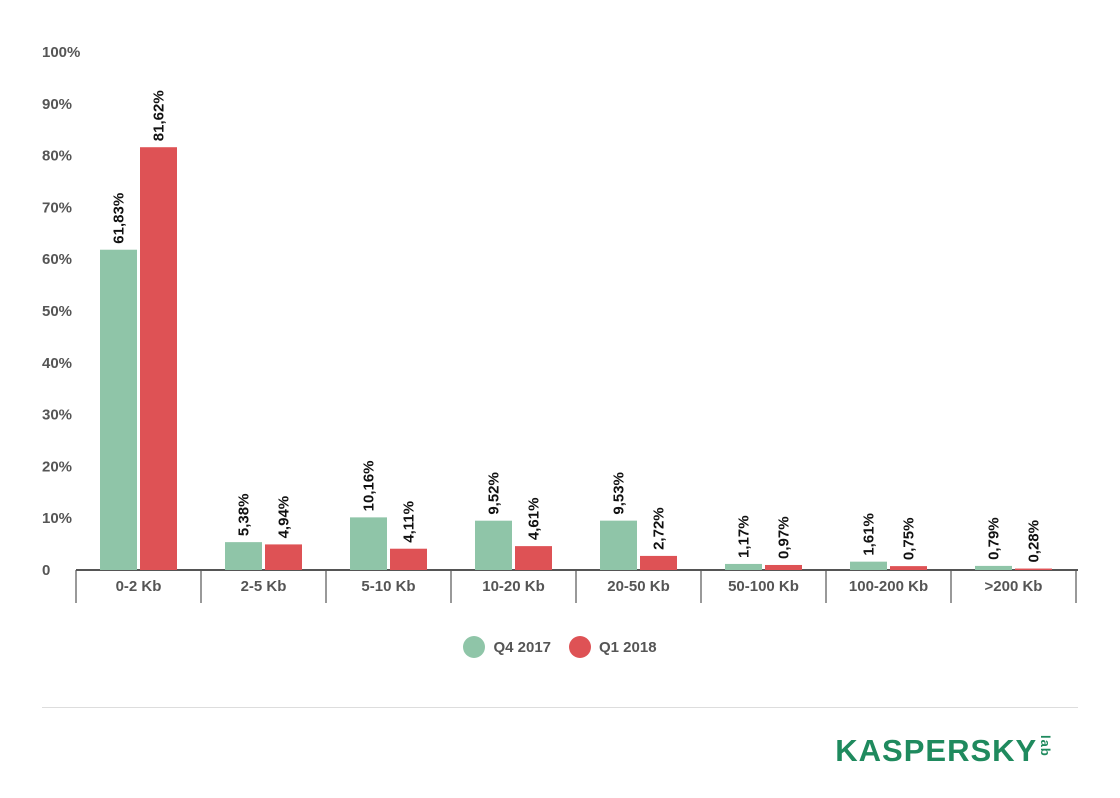 This screenshot has width=1120, height=798. I want to click on legend-item-q1-2018: Q1 2018, so click(613, 647).